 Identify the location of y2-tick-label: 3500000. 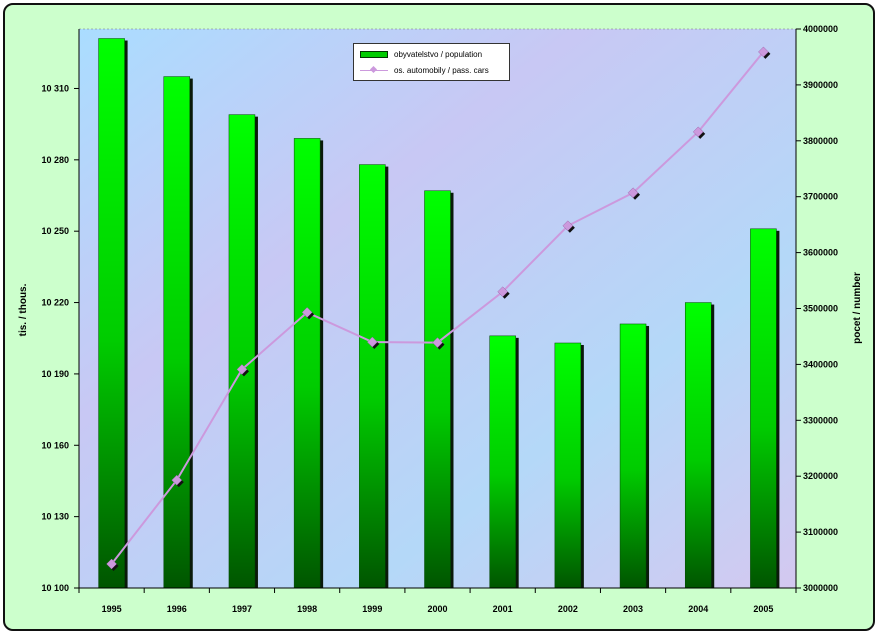
(820, 309).